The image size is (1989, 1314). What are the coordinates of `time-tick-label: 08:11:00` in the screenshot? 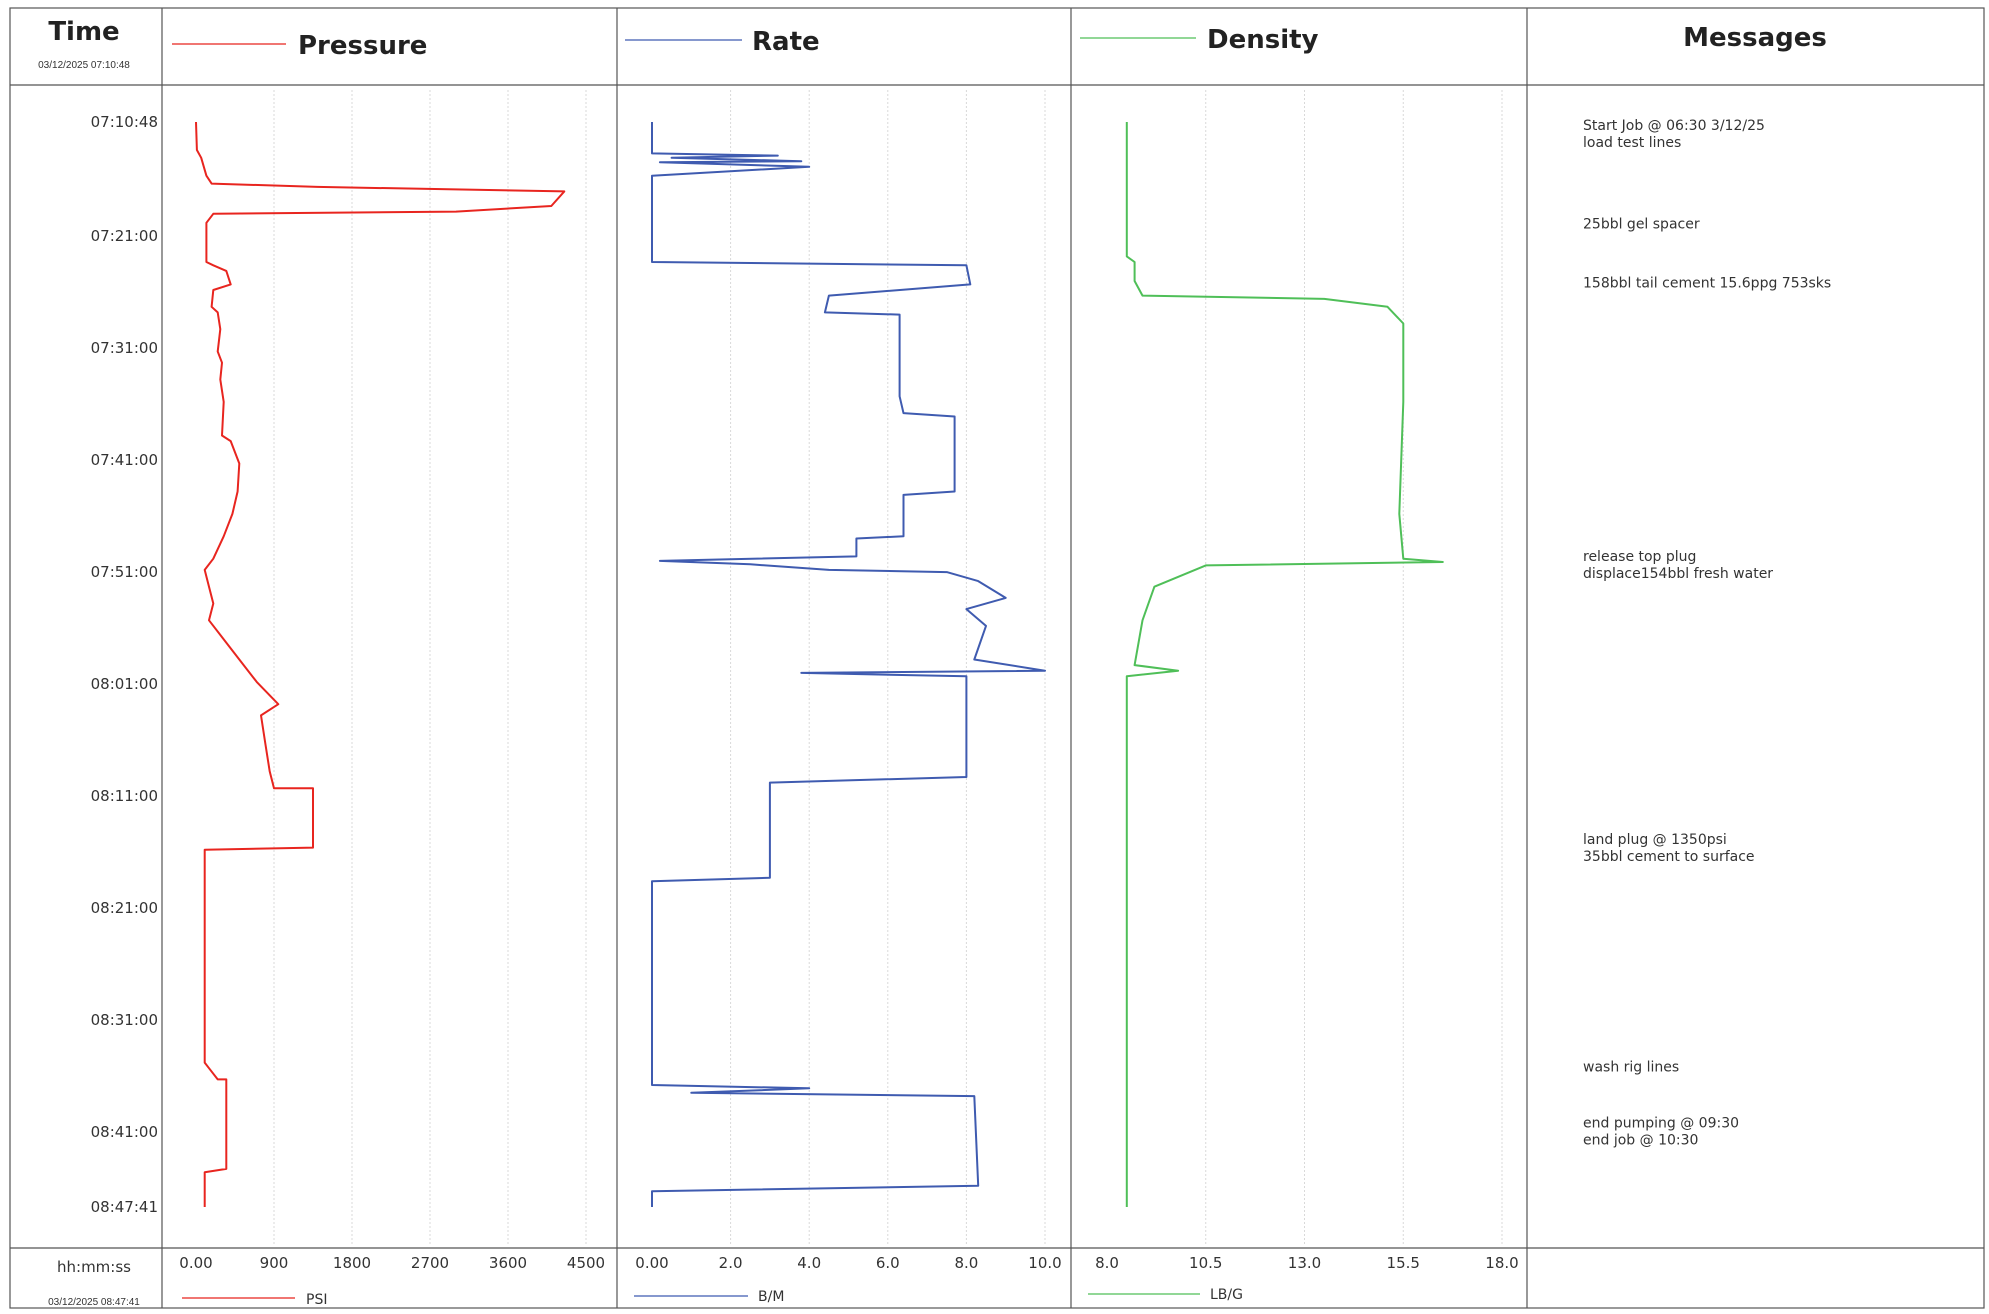 It's located at (124, 796).